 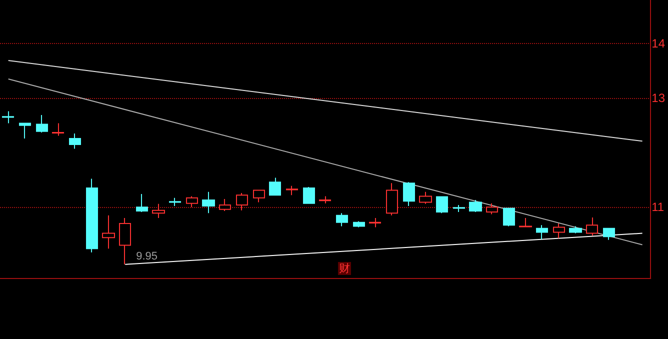 I want to click on y-tick-label: 11, so click(x=658, y=207).